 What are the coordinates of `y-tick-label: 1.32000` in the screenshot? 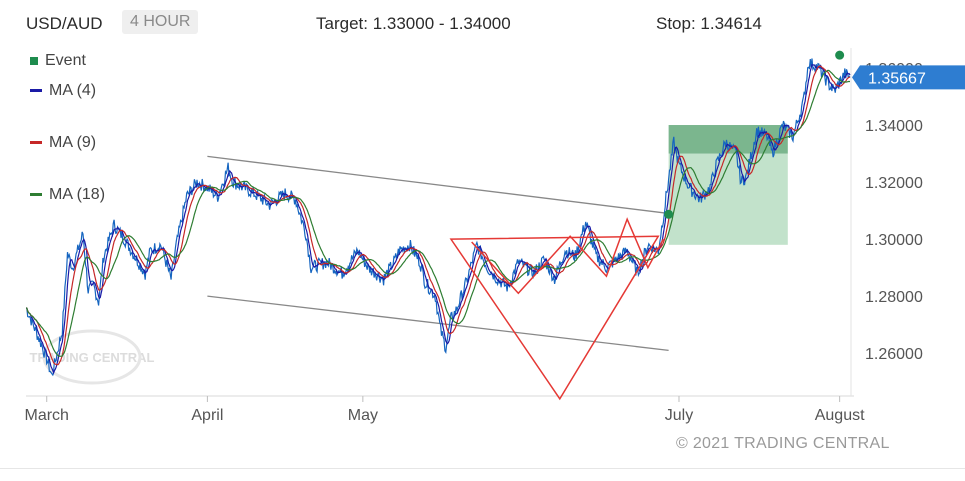 It's located at (894, 183).